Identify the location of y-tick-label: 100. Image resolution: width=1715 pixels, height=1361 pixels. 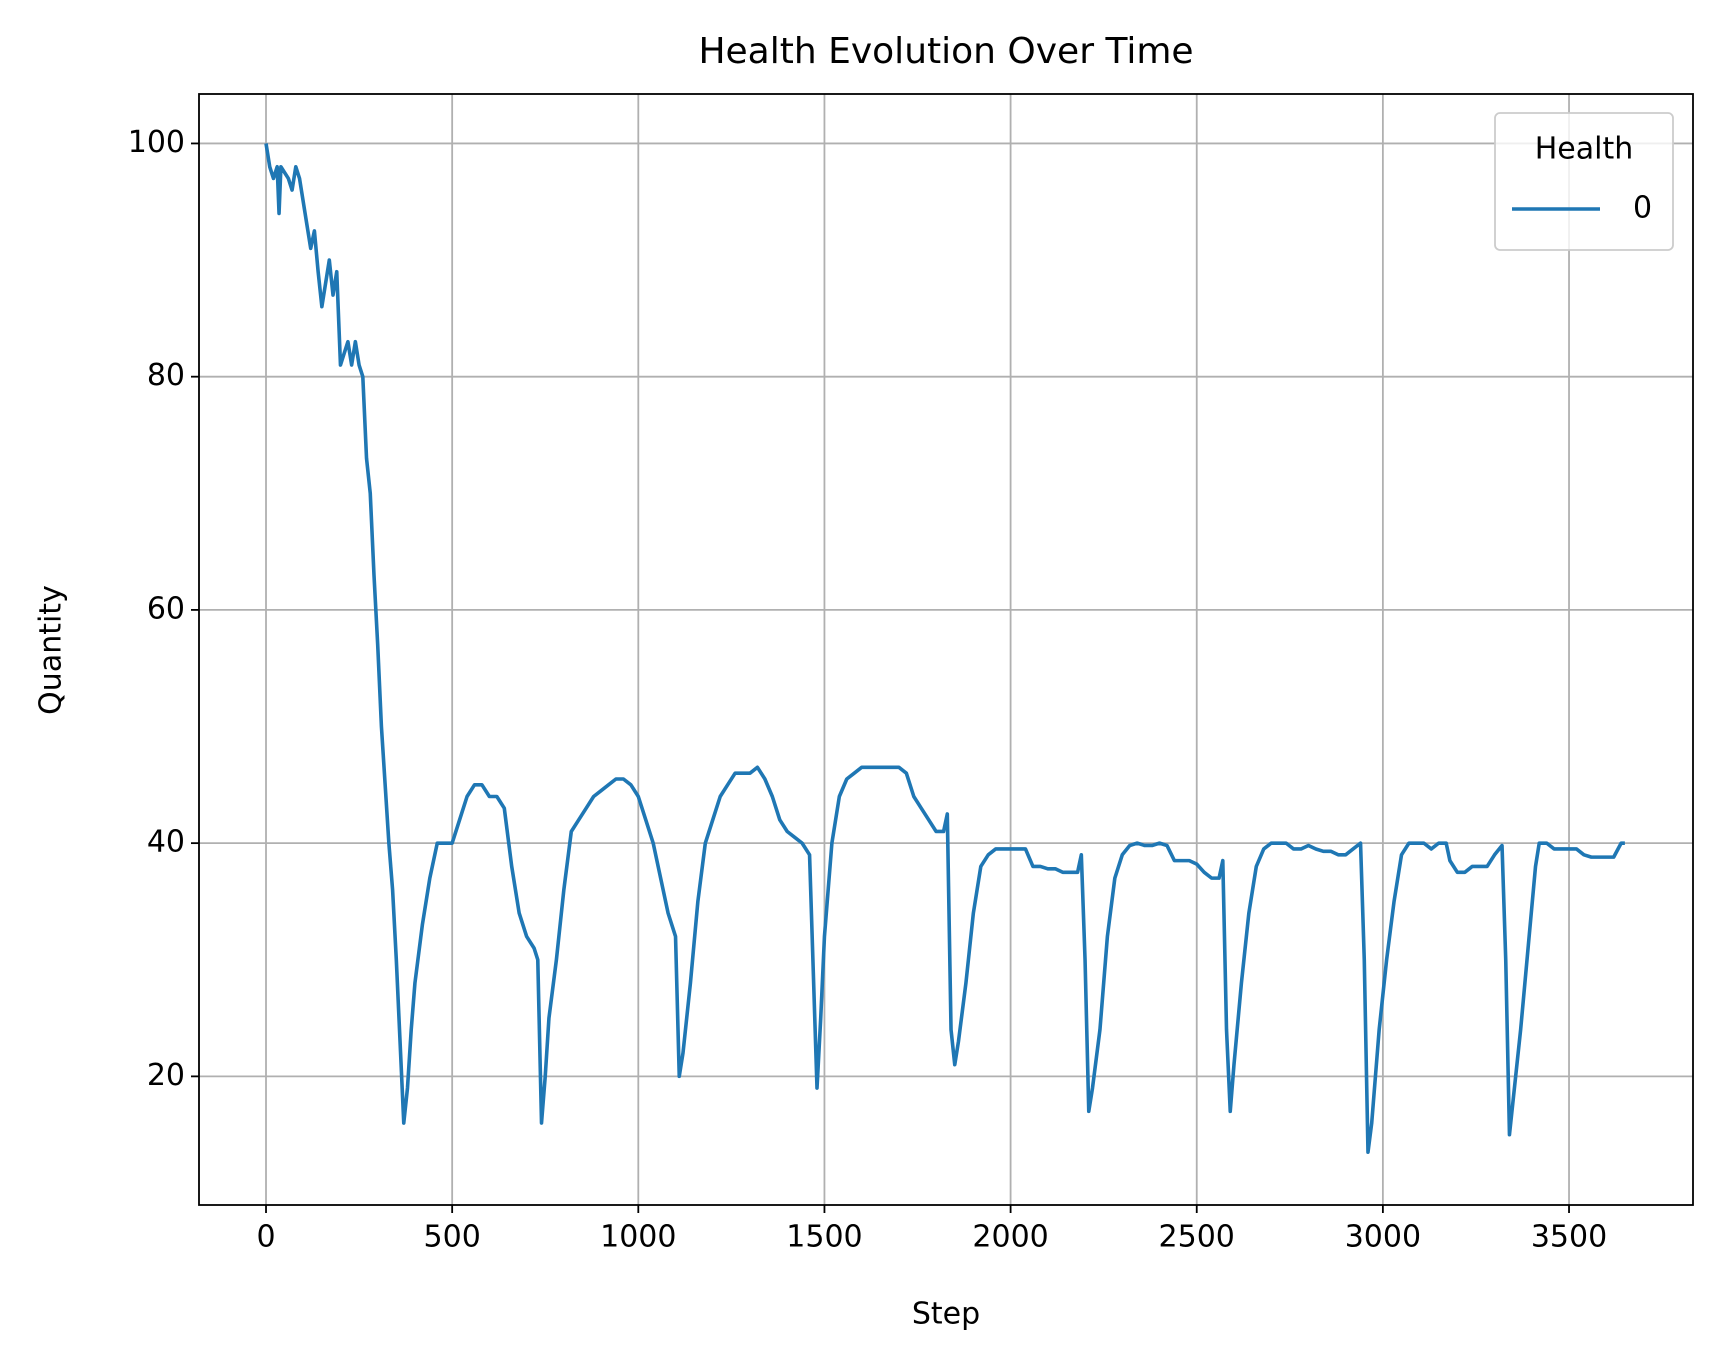
(156, 142).